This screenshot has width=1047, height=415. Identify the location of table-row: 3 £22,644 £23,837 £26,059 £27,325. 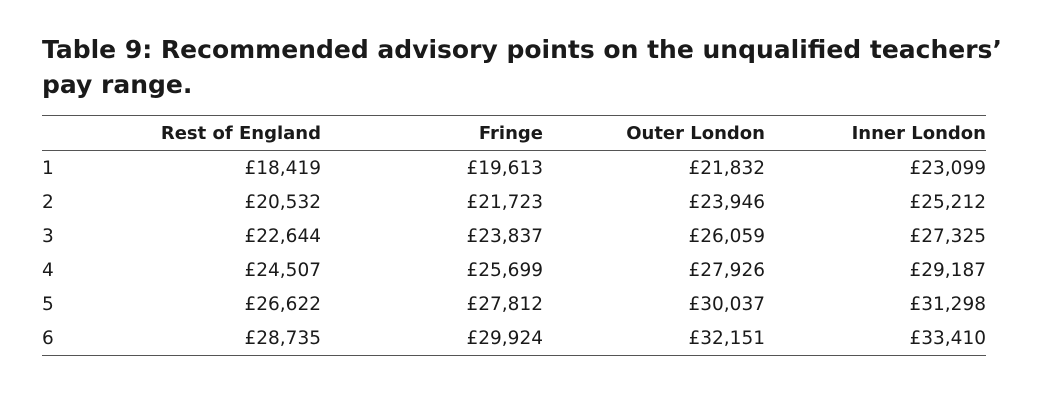
(514, 236).